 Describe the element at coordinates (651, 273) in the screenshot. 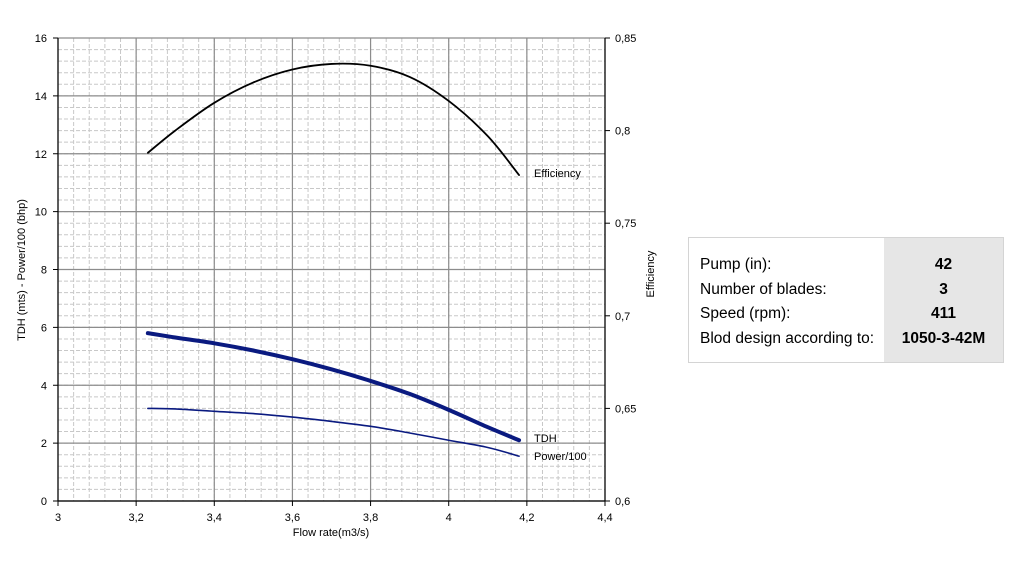

I see `right-axis-title: Efficiency` at that location.